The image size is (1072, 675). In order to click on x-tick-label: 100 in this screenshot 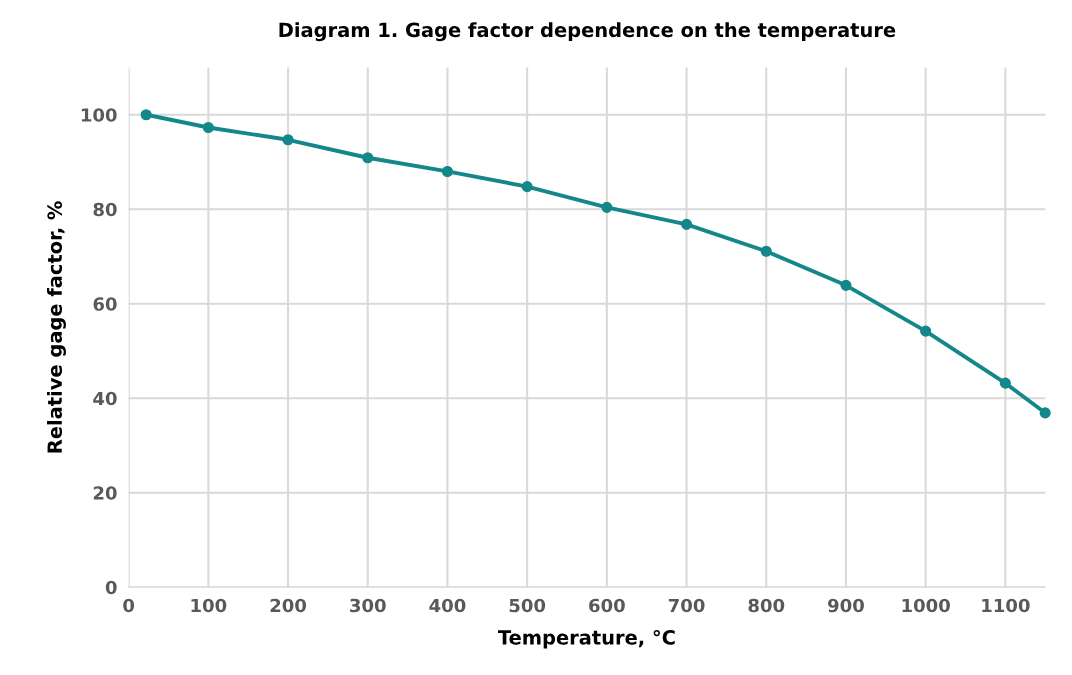, I will do `click(209, 605)`.